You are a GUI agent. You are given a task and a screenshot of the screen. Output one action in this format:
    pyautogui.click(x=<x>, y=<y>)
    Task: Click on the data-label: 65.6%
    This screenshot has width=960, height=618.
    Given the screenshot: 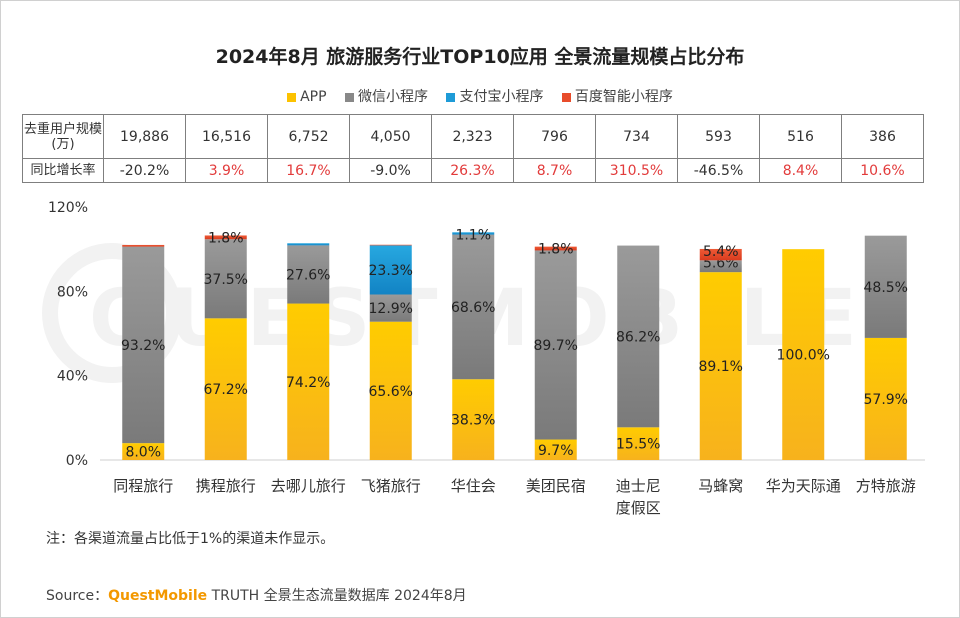 What is the action you would take?
    pyautogui.click(x=391, y=392)
    